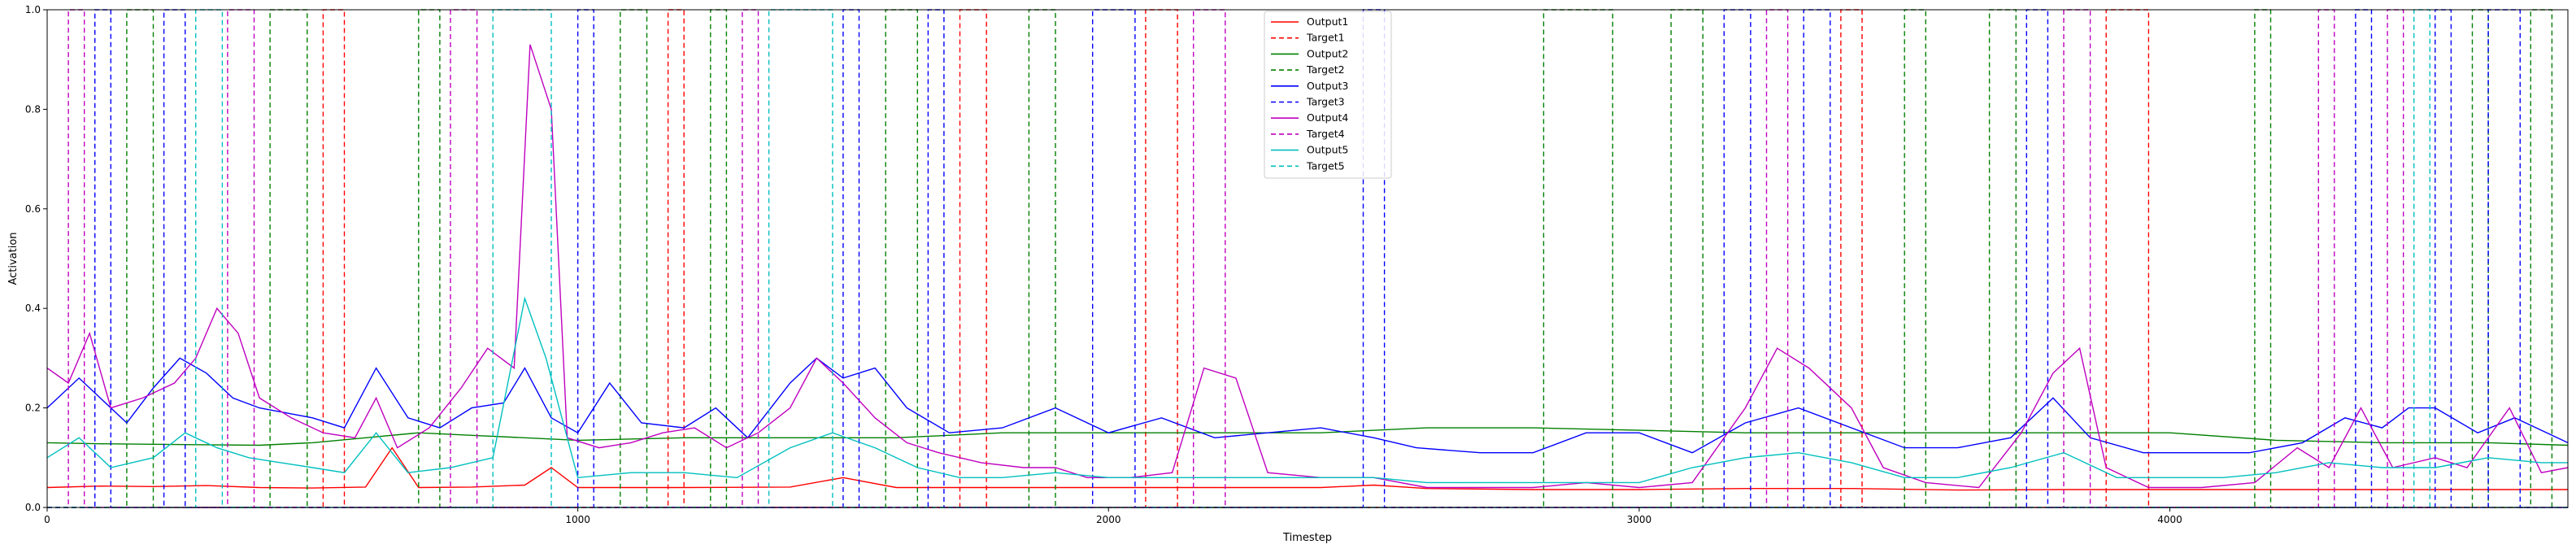 The image size is (2576, 553). I want to click on legend-label: Target4, so click(1326, 134).